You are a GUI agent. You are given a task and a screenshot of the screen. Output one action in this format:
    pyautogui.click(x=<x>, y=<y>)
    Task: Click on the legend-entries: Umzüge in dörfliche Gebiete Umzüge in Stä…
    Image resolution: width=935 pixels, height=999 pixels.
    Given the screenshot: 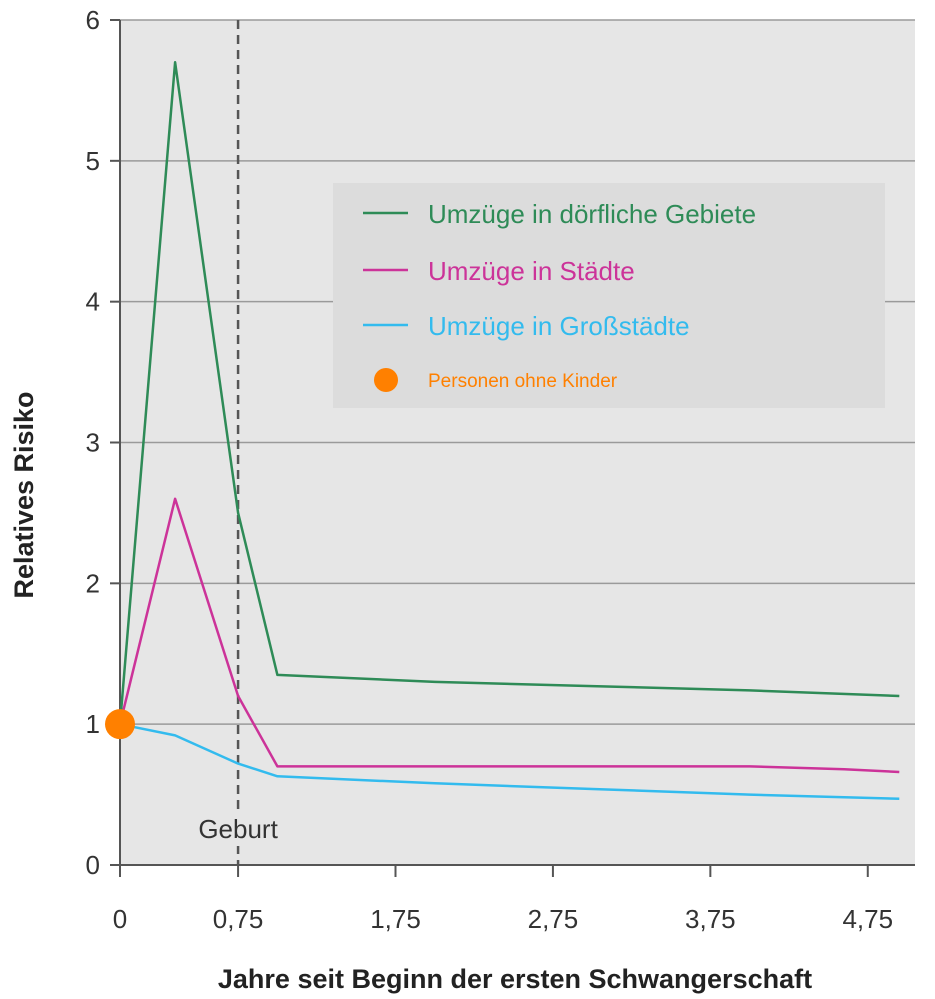 What is the action you would take?
    pyautogui.click(x=559, y=295)
    